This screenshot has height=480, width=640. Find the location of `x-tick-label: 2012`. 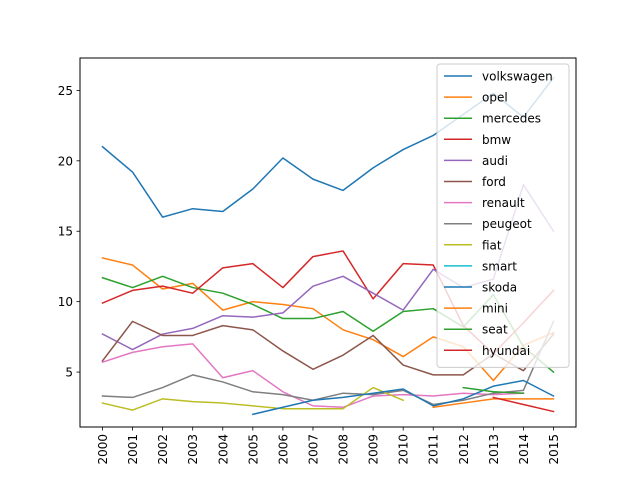

x-tick-label: 2012 is located at coordinates (464, 449).